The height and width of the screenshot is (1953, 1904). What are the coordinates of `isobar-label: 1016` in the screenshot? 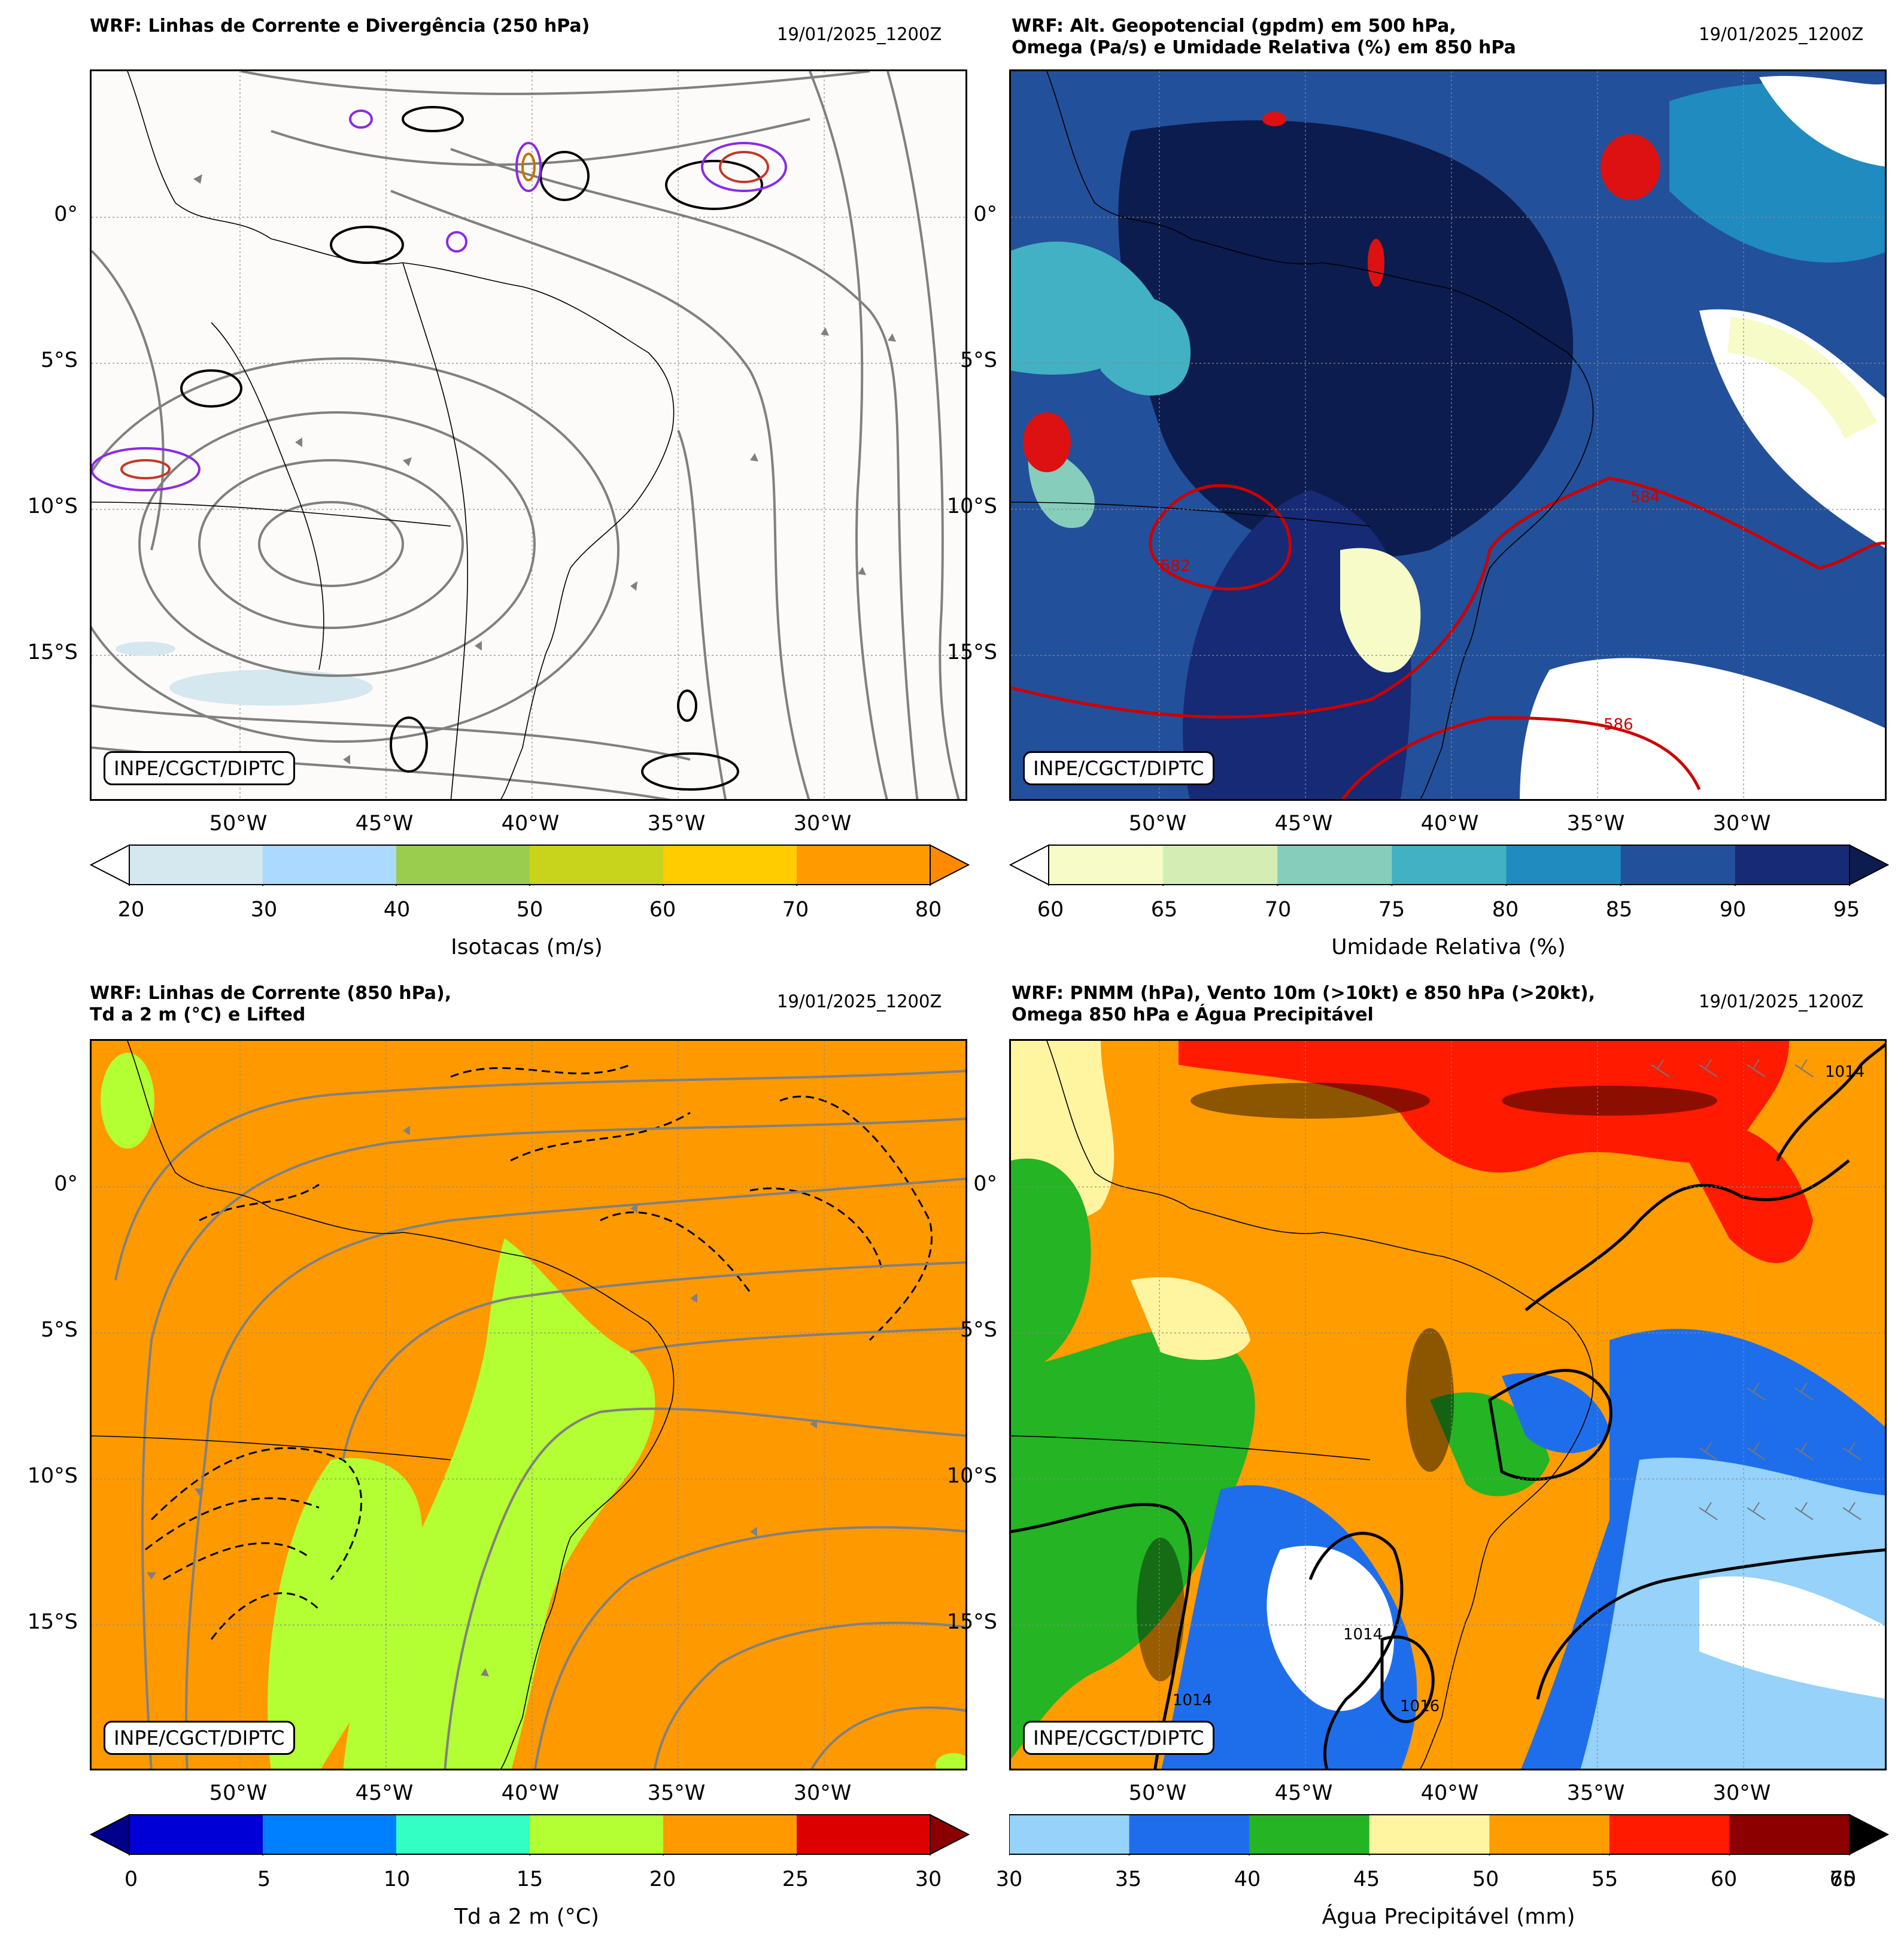 It's located at (1420, 1706).